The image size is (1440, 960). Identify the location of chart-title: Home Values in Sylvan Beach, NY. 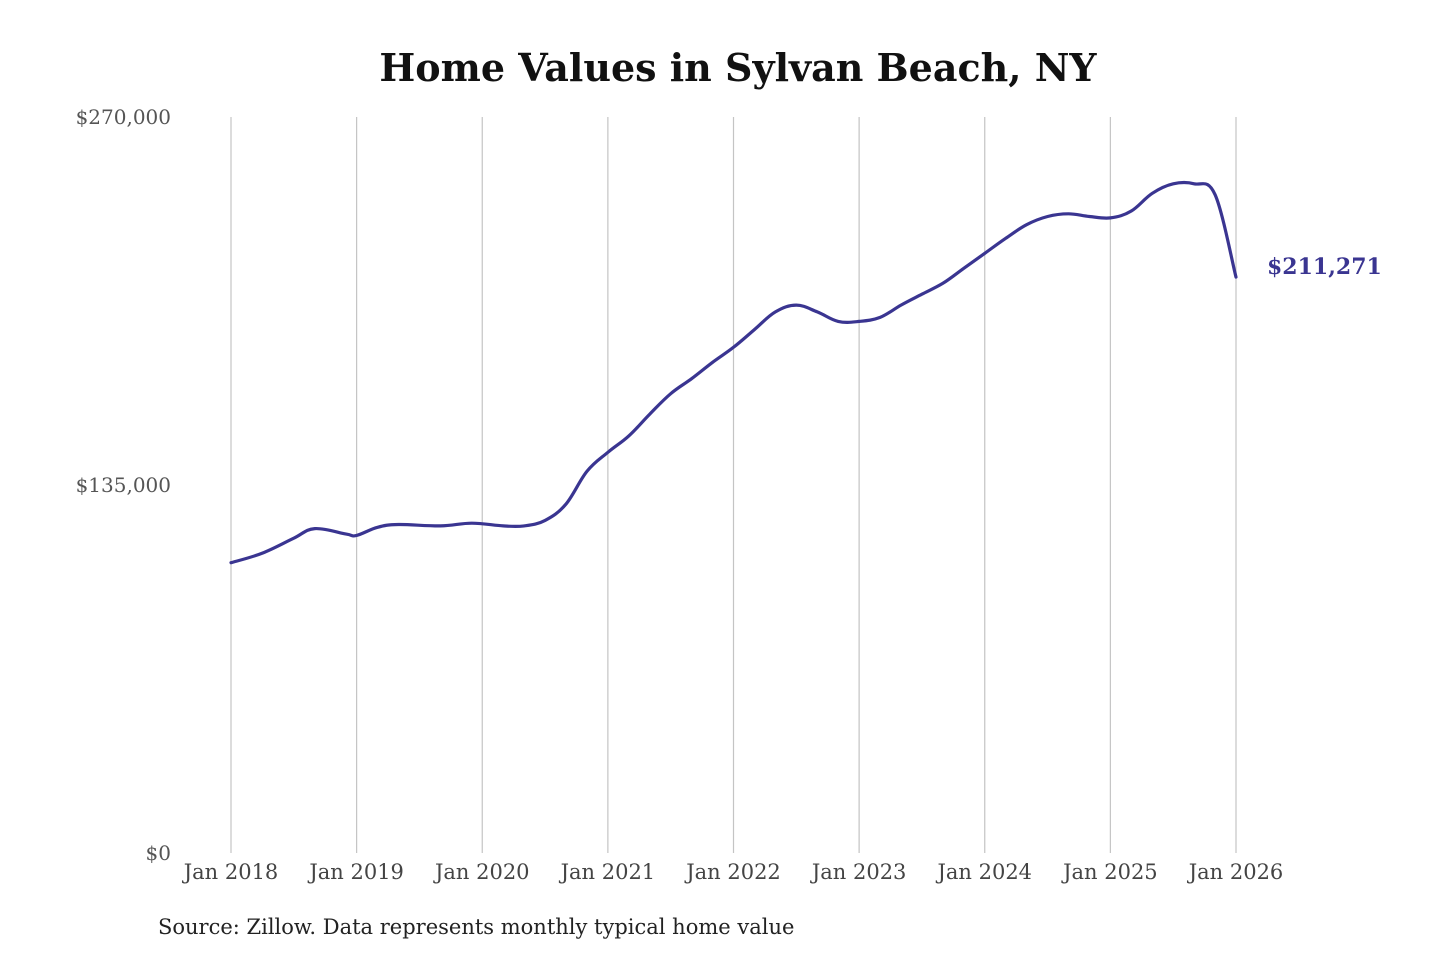
(738, 67).